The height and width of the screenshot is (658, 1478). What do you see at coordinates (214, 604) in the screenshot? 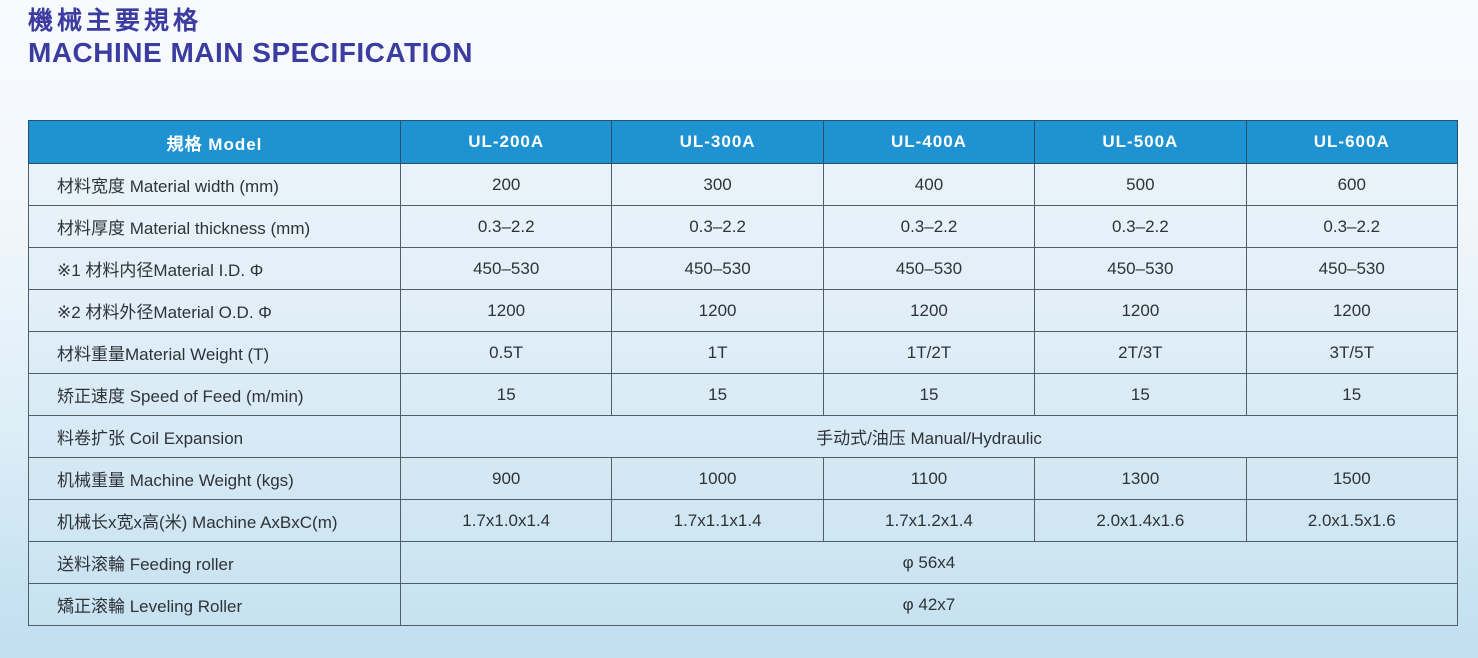
I see `row-label: 矯正滚輪 Leveling Roller` at bounding box center [214, 604].